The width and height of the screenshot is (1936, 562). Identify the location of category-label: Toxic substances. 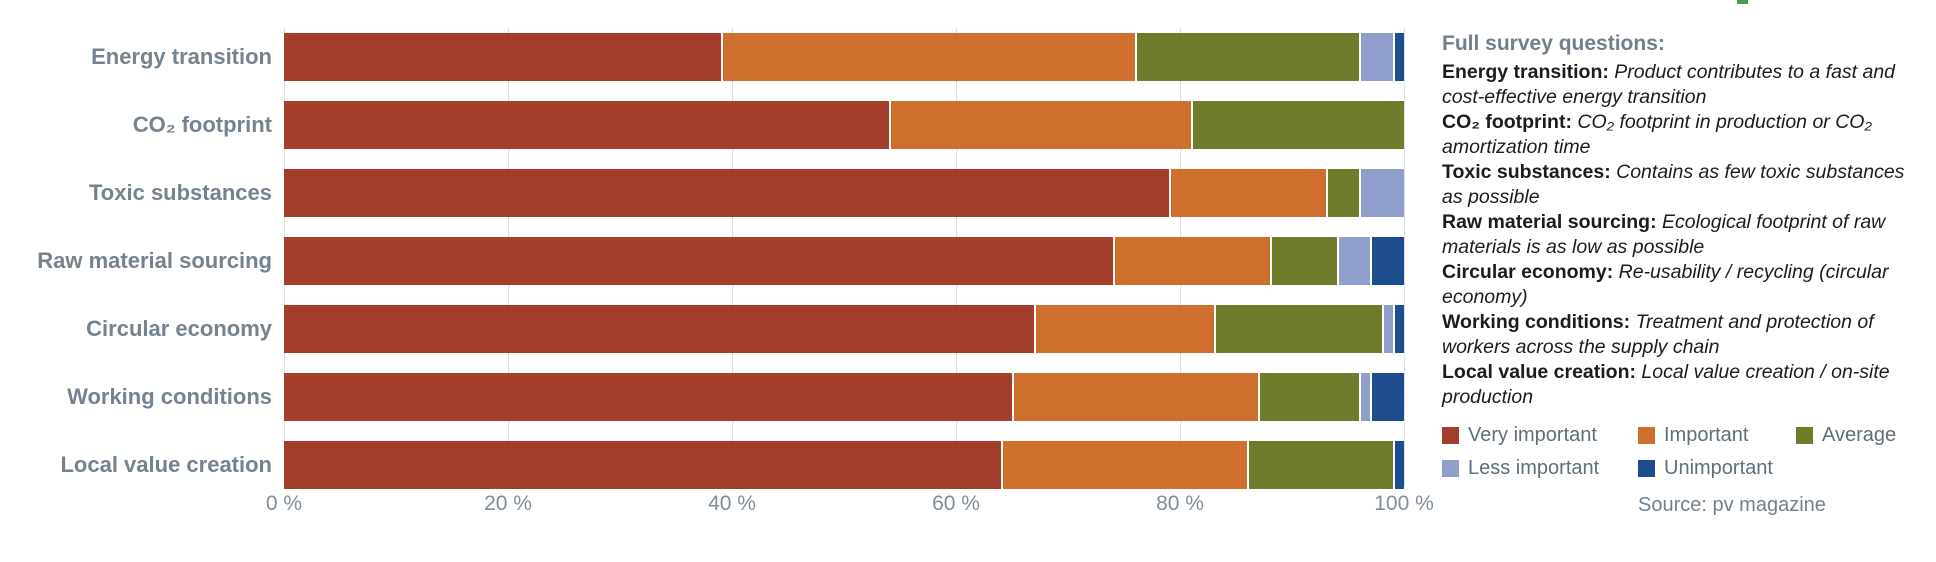
(180, 192).